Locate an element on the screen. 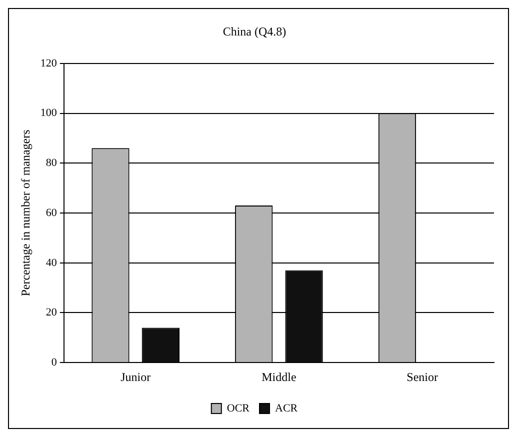 Image resolution: width=517 pixels, height=437 pixels. y-tick-label: 120 is located at coordinates (49, 63).